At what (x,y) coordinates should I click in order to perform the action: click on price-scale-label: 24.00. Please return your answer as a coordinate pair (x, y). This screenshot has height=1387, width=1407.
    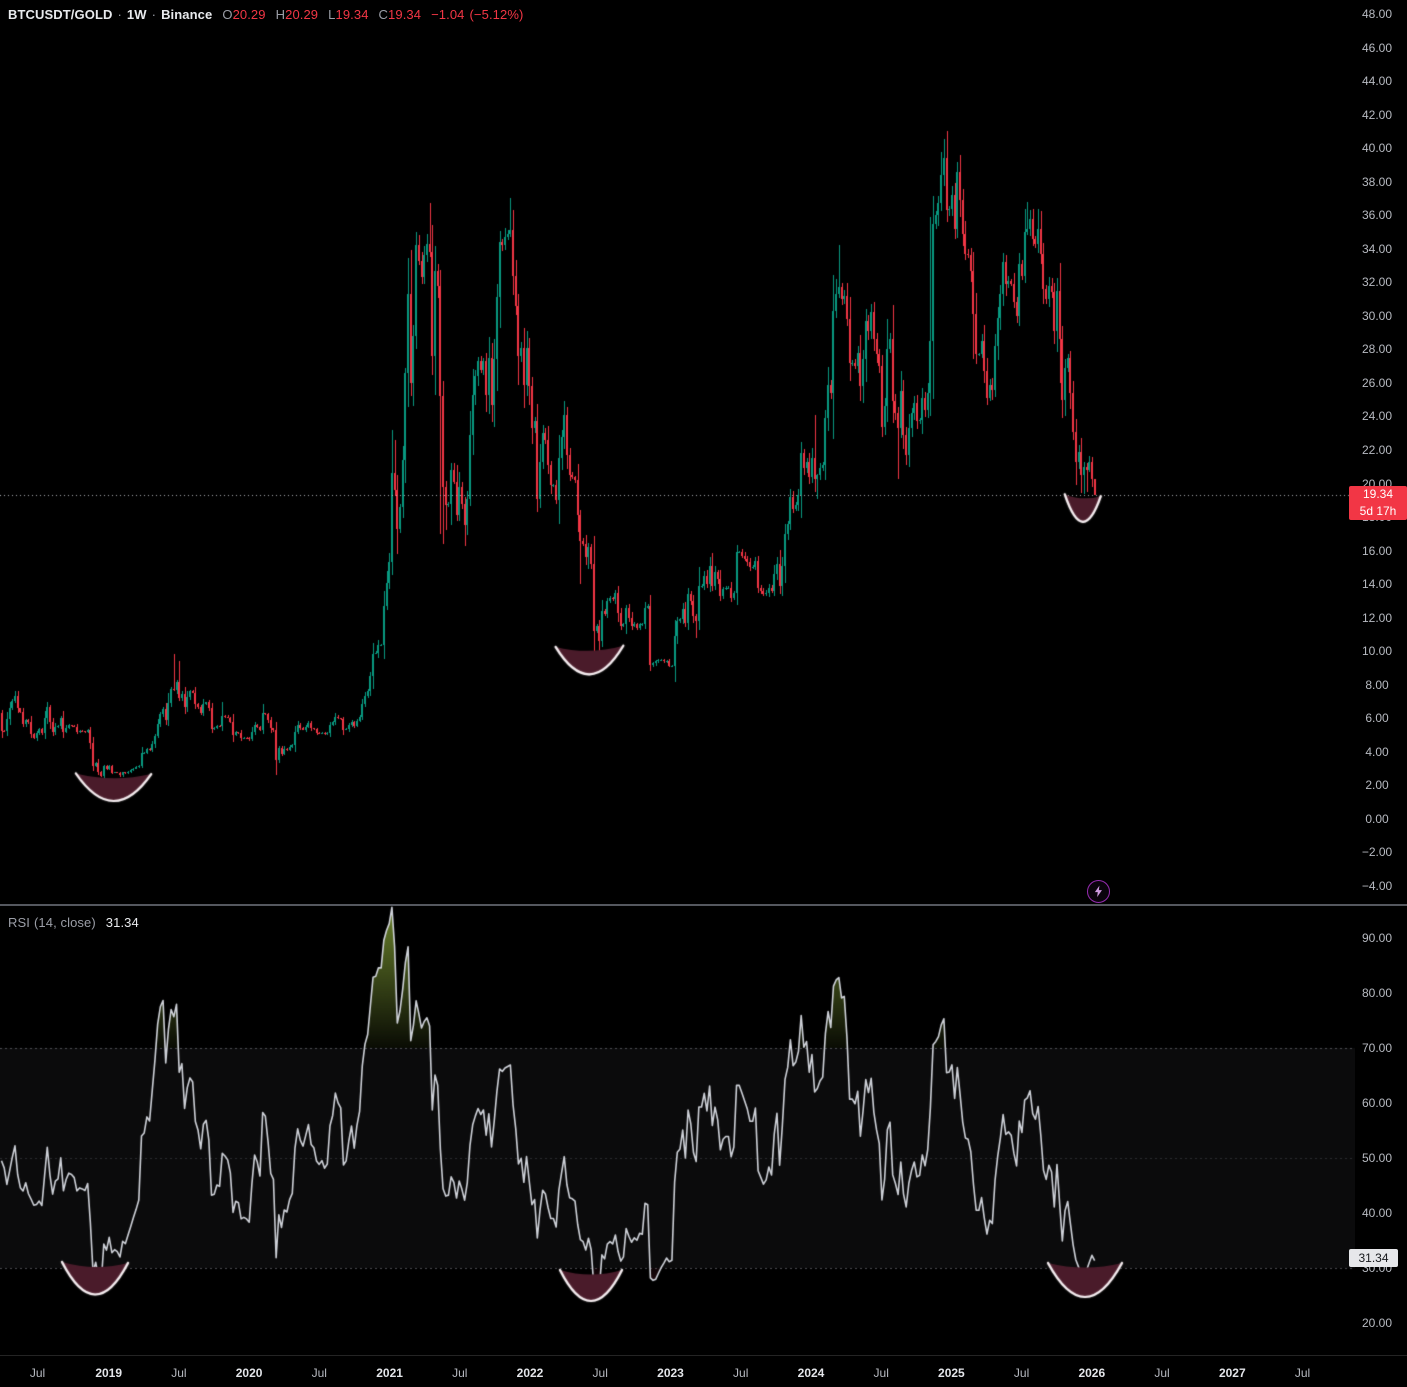
    Looking at the image, I should click on (1377, 416).